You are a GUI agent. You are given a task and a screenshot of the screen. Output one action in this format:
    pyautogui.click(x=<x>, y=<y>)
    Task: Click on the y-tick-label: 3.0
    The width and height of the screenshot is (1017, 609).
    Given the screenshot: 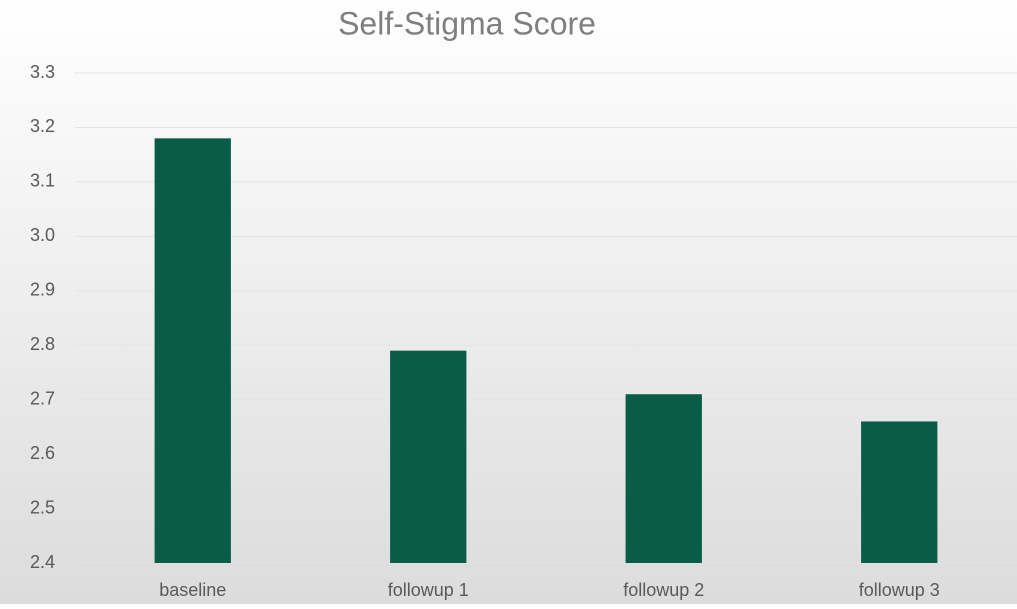 What is the action you would take?
    pyautogui.click(x=42, y=235)
    